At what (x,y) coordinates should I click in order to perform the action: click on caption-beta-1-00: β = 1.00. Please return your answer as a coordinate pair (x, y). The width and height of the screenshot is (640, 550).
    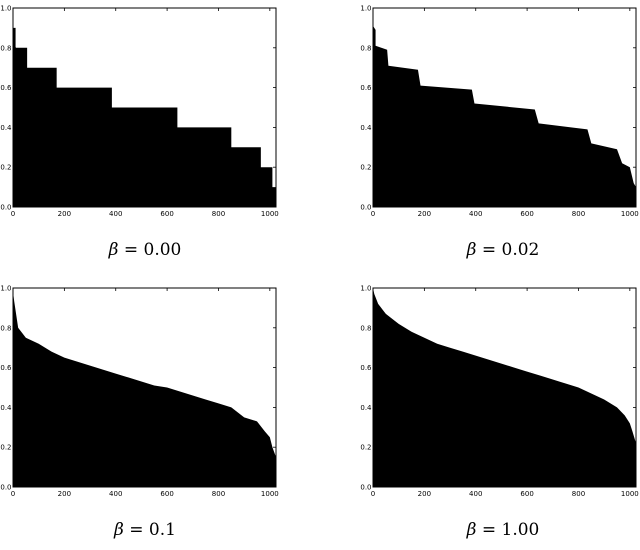
    Looking at the image, I should click on (503, 530).